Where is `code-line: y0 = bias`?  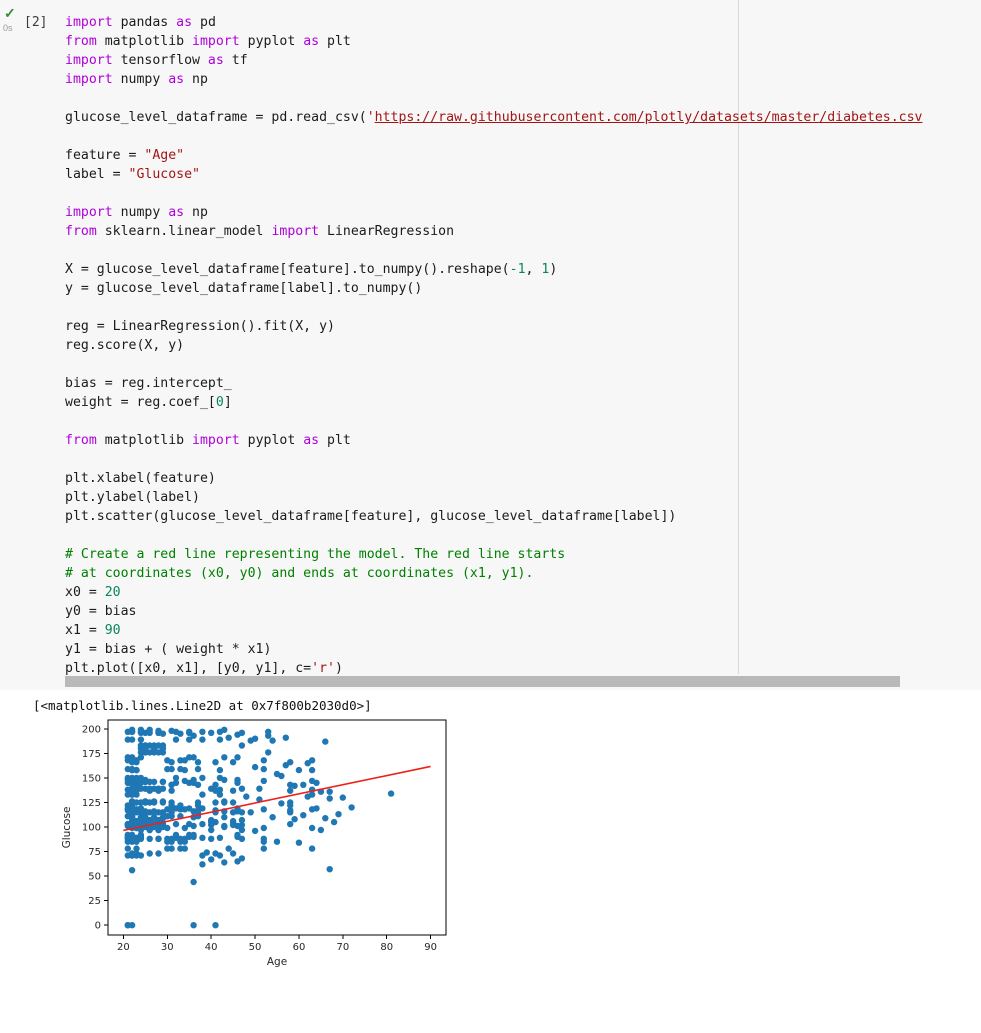
code-line: y0 = bias is located at coordinates (101, 611).